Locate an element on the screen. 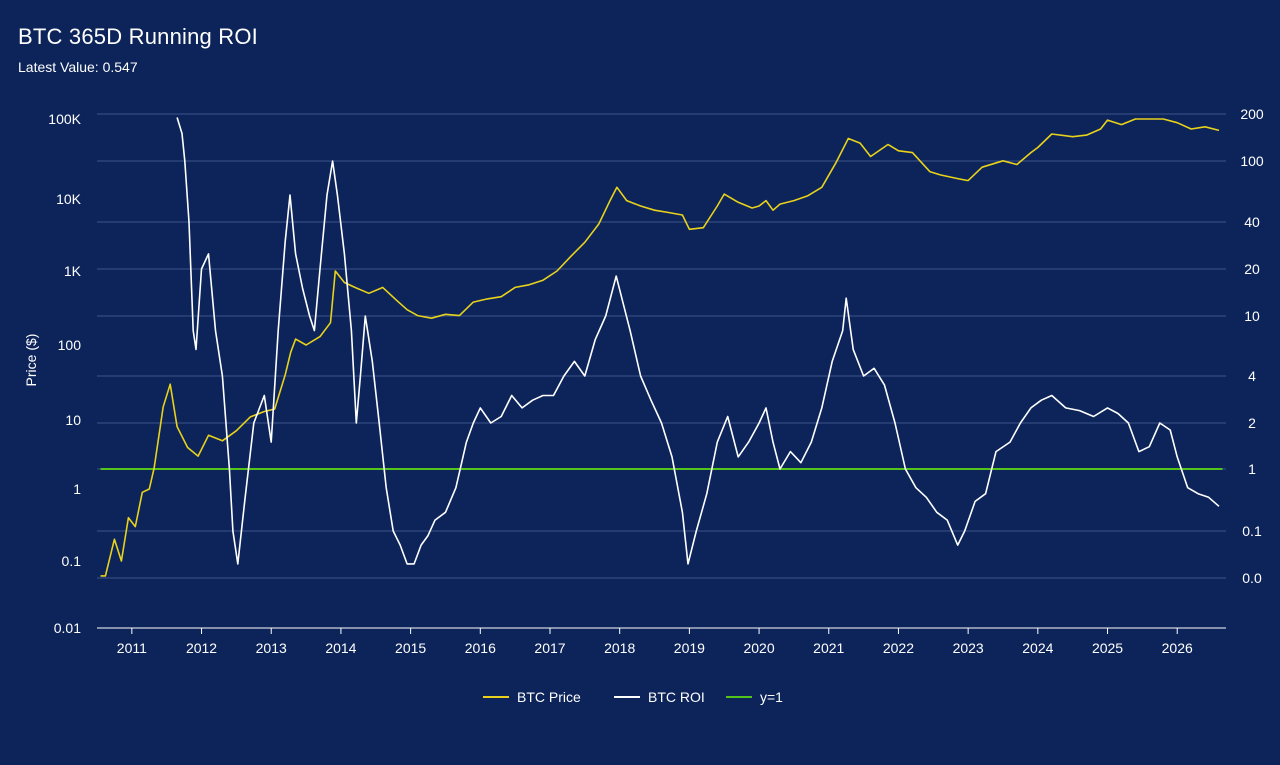  x-tick-label: 2026 is located at coordinates (1177, 648).